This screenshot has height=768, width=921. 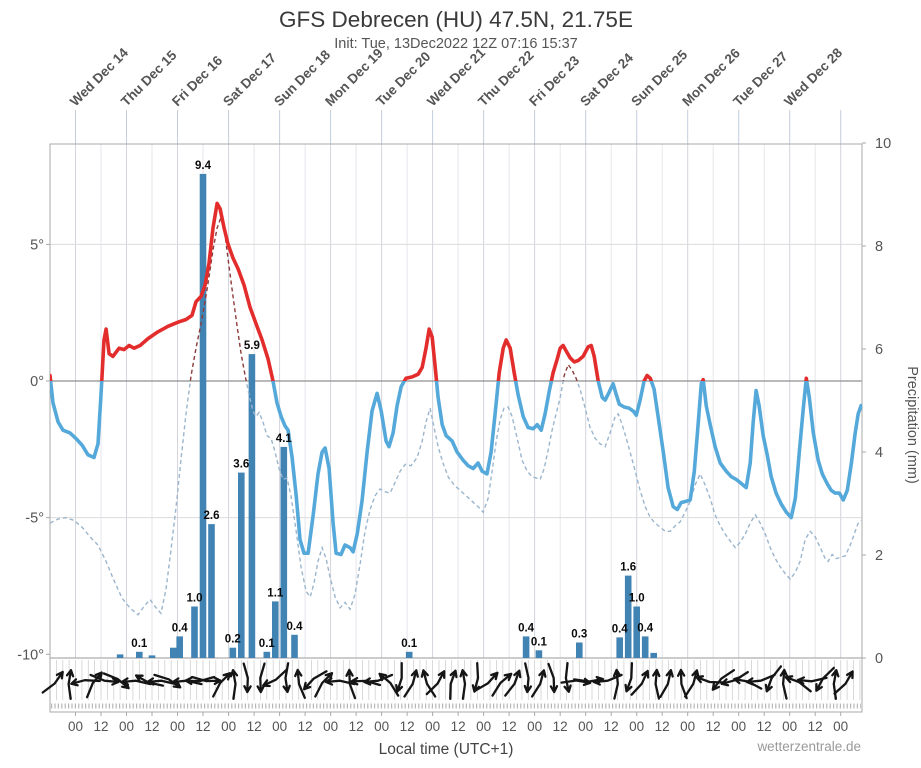 What do you see at coordinates (34, 519) in the screenshot?
I see `temp-tick-label: -5°` at bounding box center [34, 519].